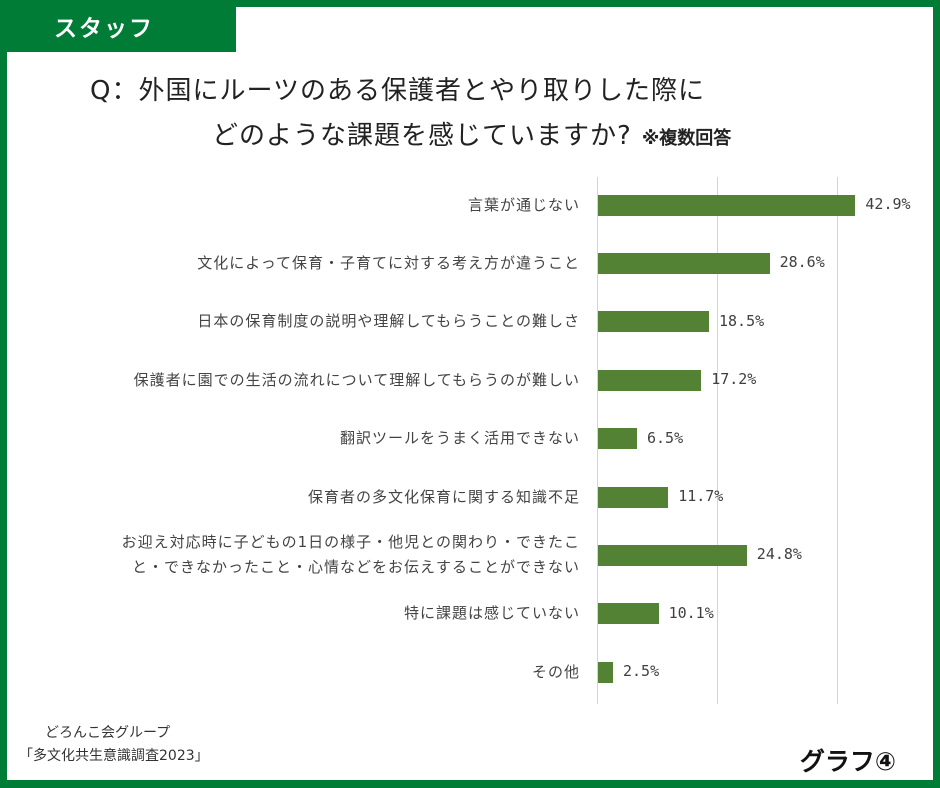  What do you see at coordinates (888, 204) in the screenshot?
I see `value-label: 42.9%` at bounding box center [888, 204].